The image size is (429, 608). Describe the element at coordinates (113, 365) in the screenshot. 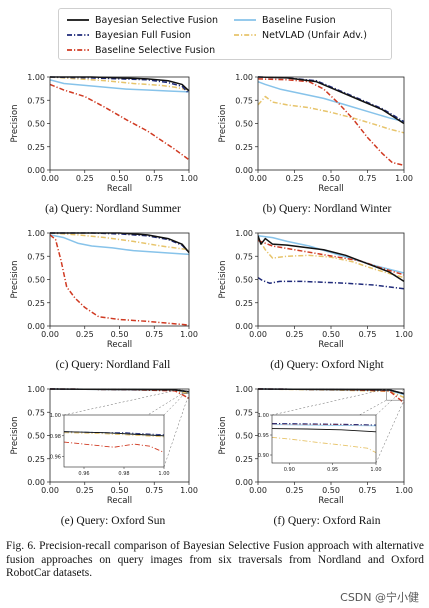

I see `subfigure-caption: (c) Query: Nordland Fall` at that location.